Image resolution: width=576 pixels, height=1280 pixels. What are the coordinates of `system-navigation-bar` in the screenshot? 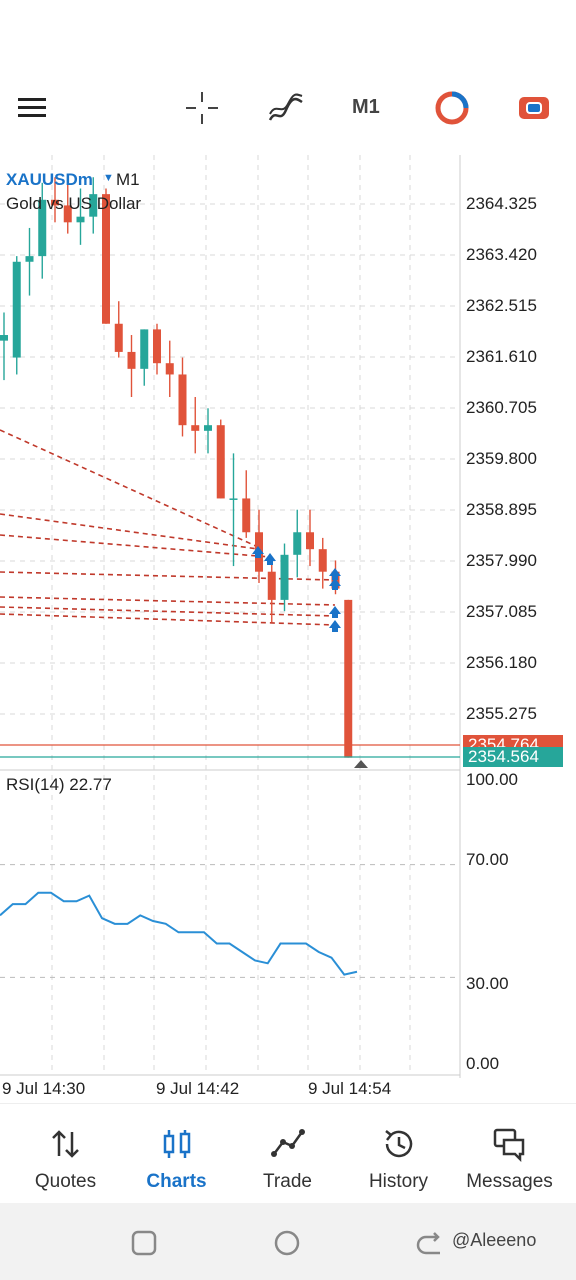 It's located at (288, 1241).